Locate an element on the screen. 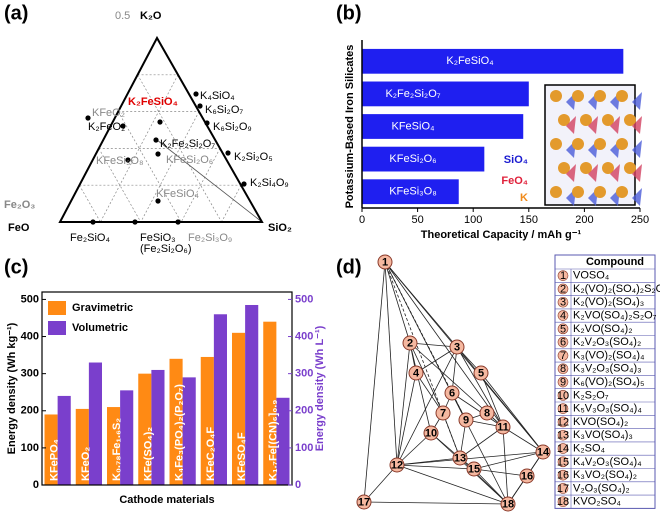 The image size is (660, 521). table-number: 10 is located at coordinates (563, 396).